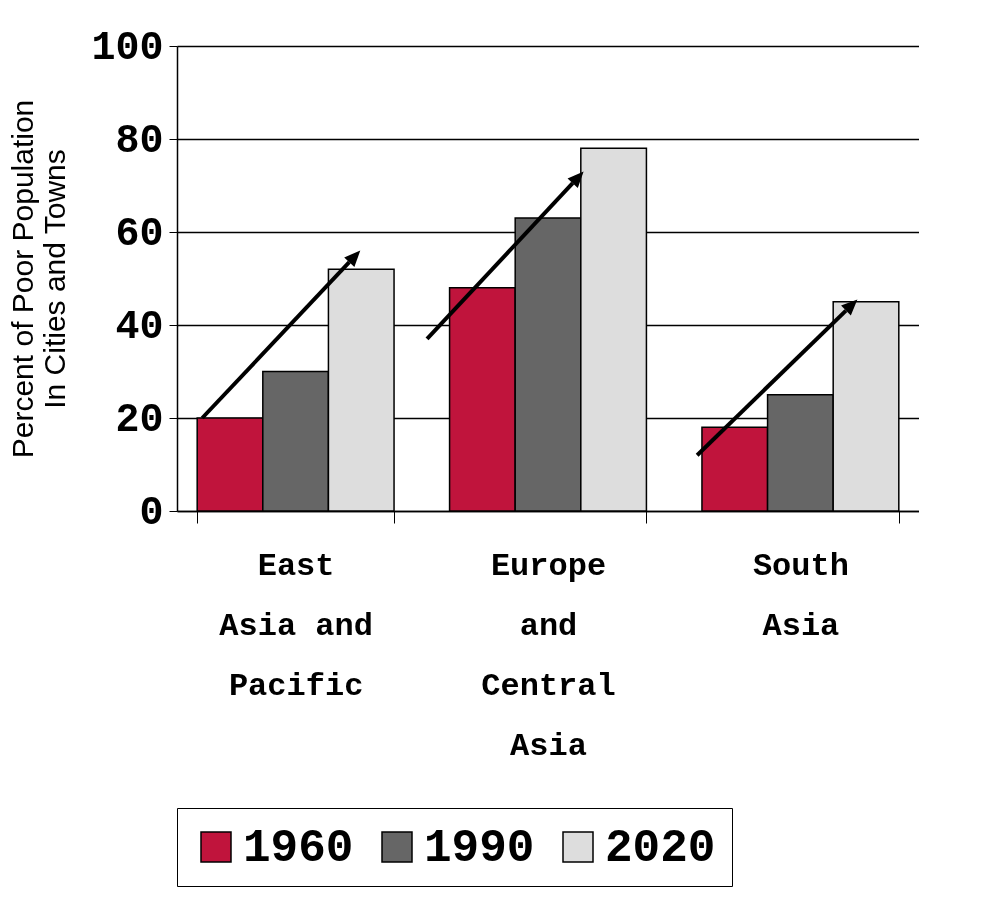 This screenshot has height=914, width=1002. What do you see at coordinates (39, 279) in the screenshot?
I see `y-axis-title: Percent of Poor Population In Cities and Towns` at bounding box center [39, 279].